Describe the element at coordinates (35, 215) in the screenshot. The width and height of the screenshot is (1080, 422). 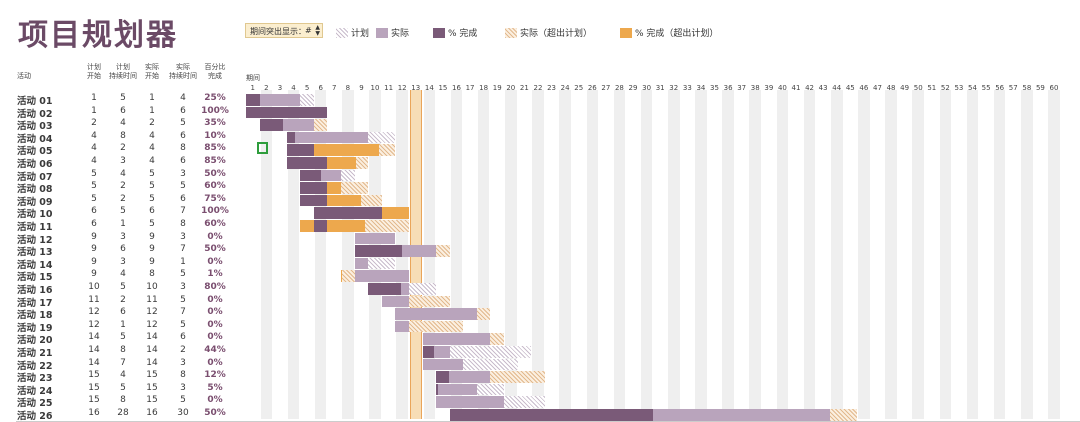
I see `activity-name: 活动 10` at that location.